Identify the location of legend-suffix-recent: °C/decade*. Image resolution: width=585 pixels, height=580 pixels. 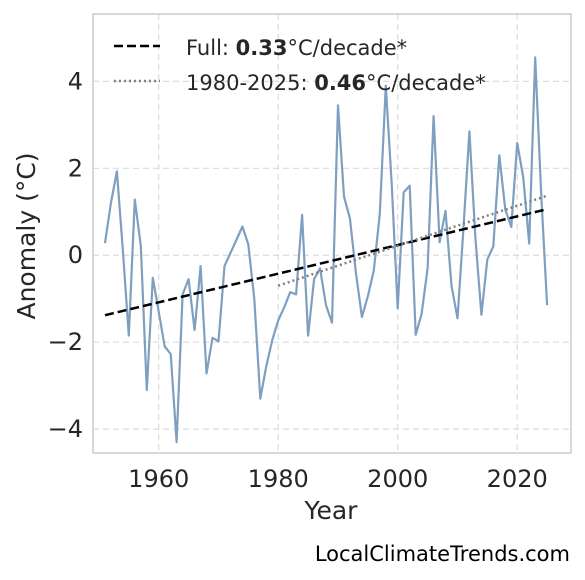
(426, 83).